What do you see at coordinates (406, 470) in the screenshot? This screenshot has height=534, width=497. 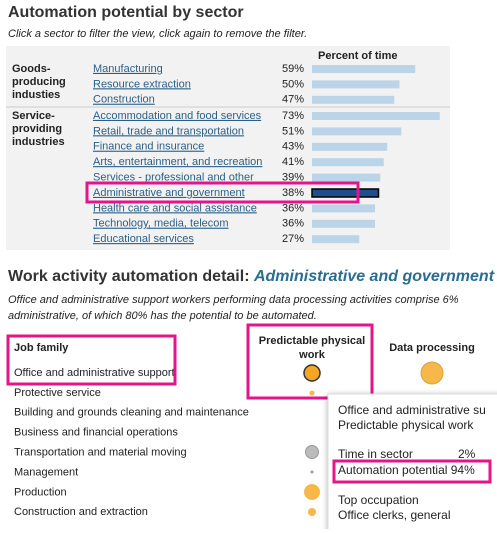 I see `tooltip-automation: Automation potential 94%` at bounding box center [406, 470].